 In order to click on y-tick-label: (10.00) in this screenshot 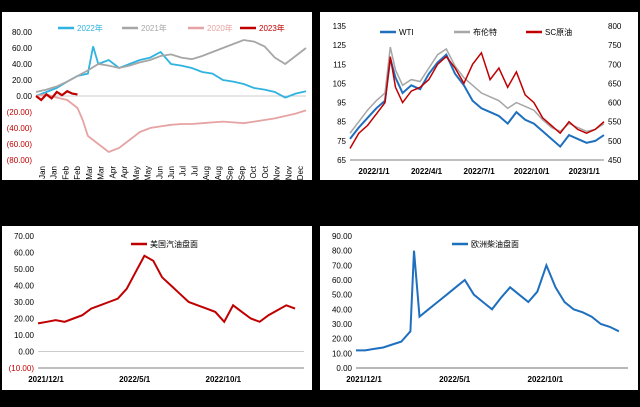, I will do `click(22, 368)`.